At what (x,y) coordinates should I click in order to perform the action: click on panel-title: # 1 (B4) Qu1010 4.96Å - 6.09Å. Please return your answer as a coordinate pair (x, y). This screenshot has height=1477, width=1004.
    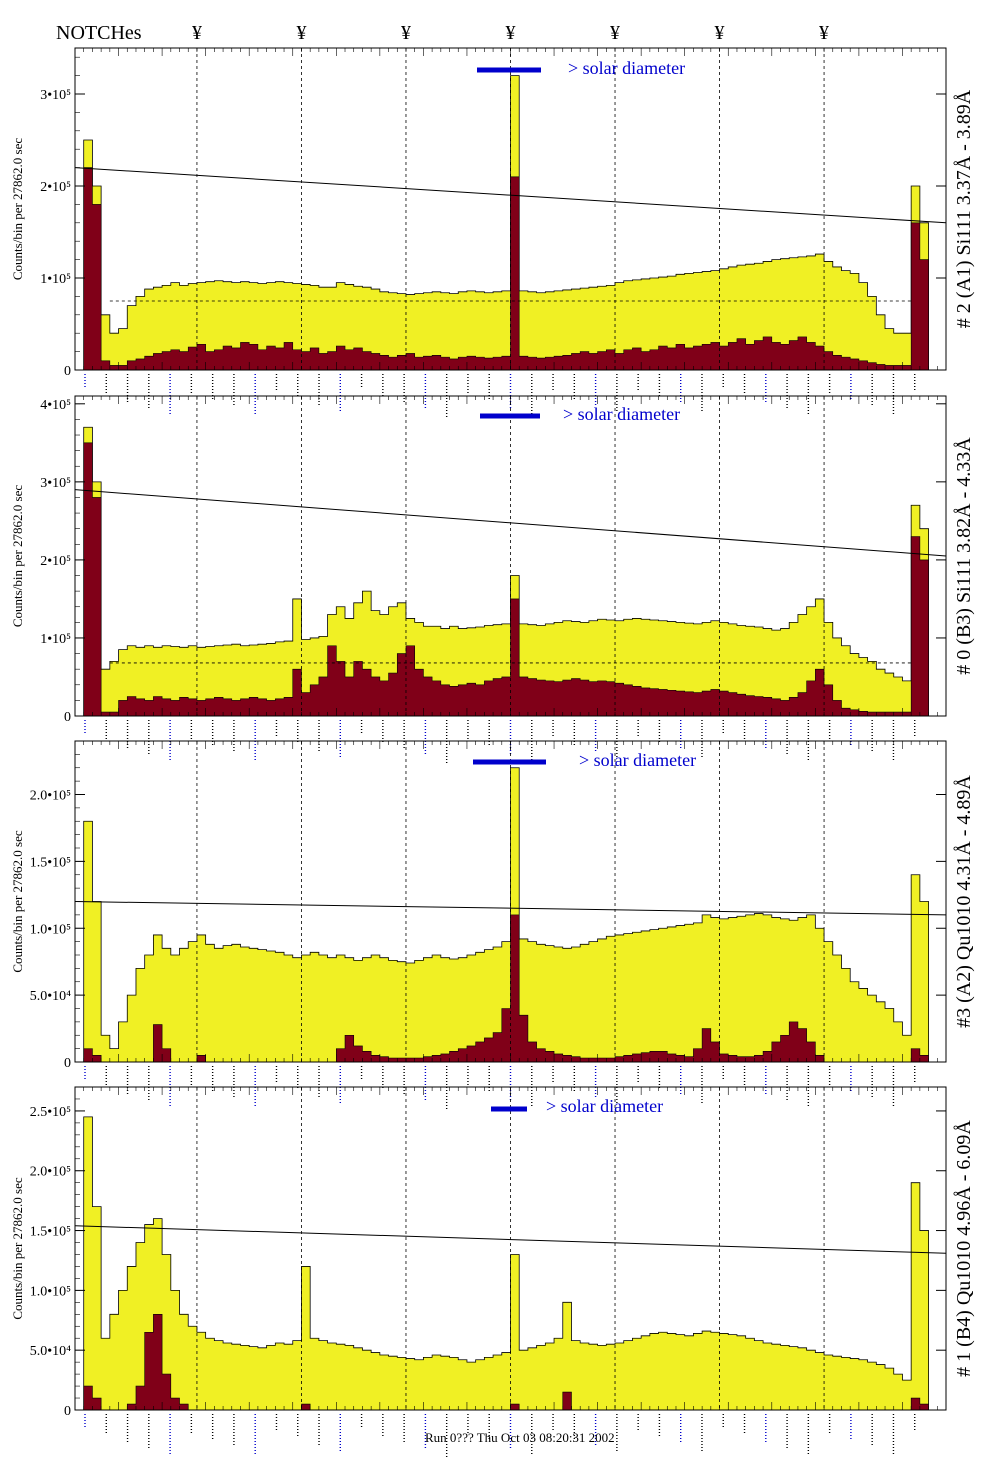
    Looking at the image, I should click on (964, 1248).